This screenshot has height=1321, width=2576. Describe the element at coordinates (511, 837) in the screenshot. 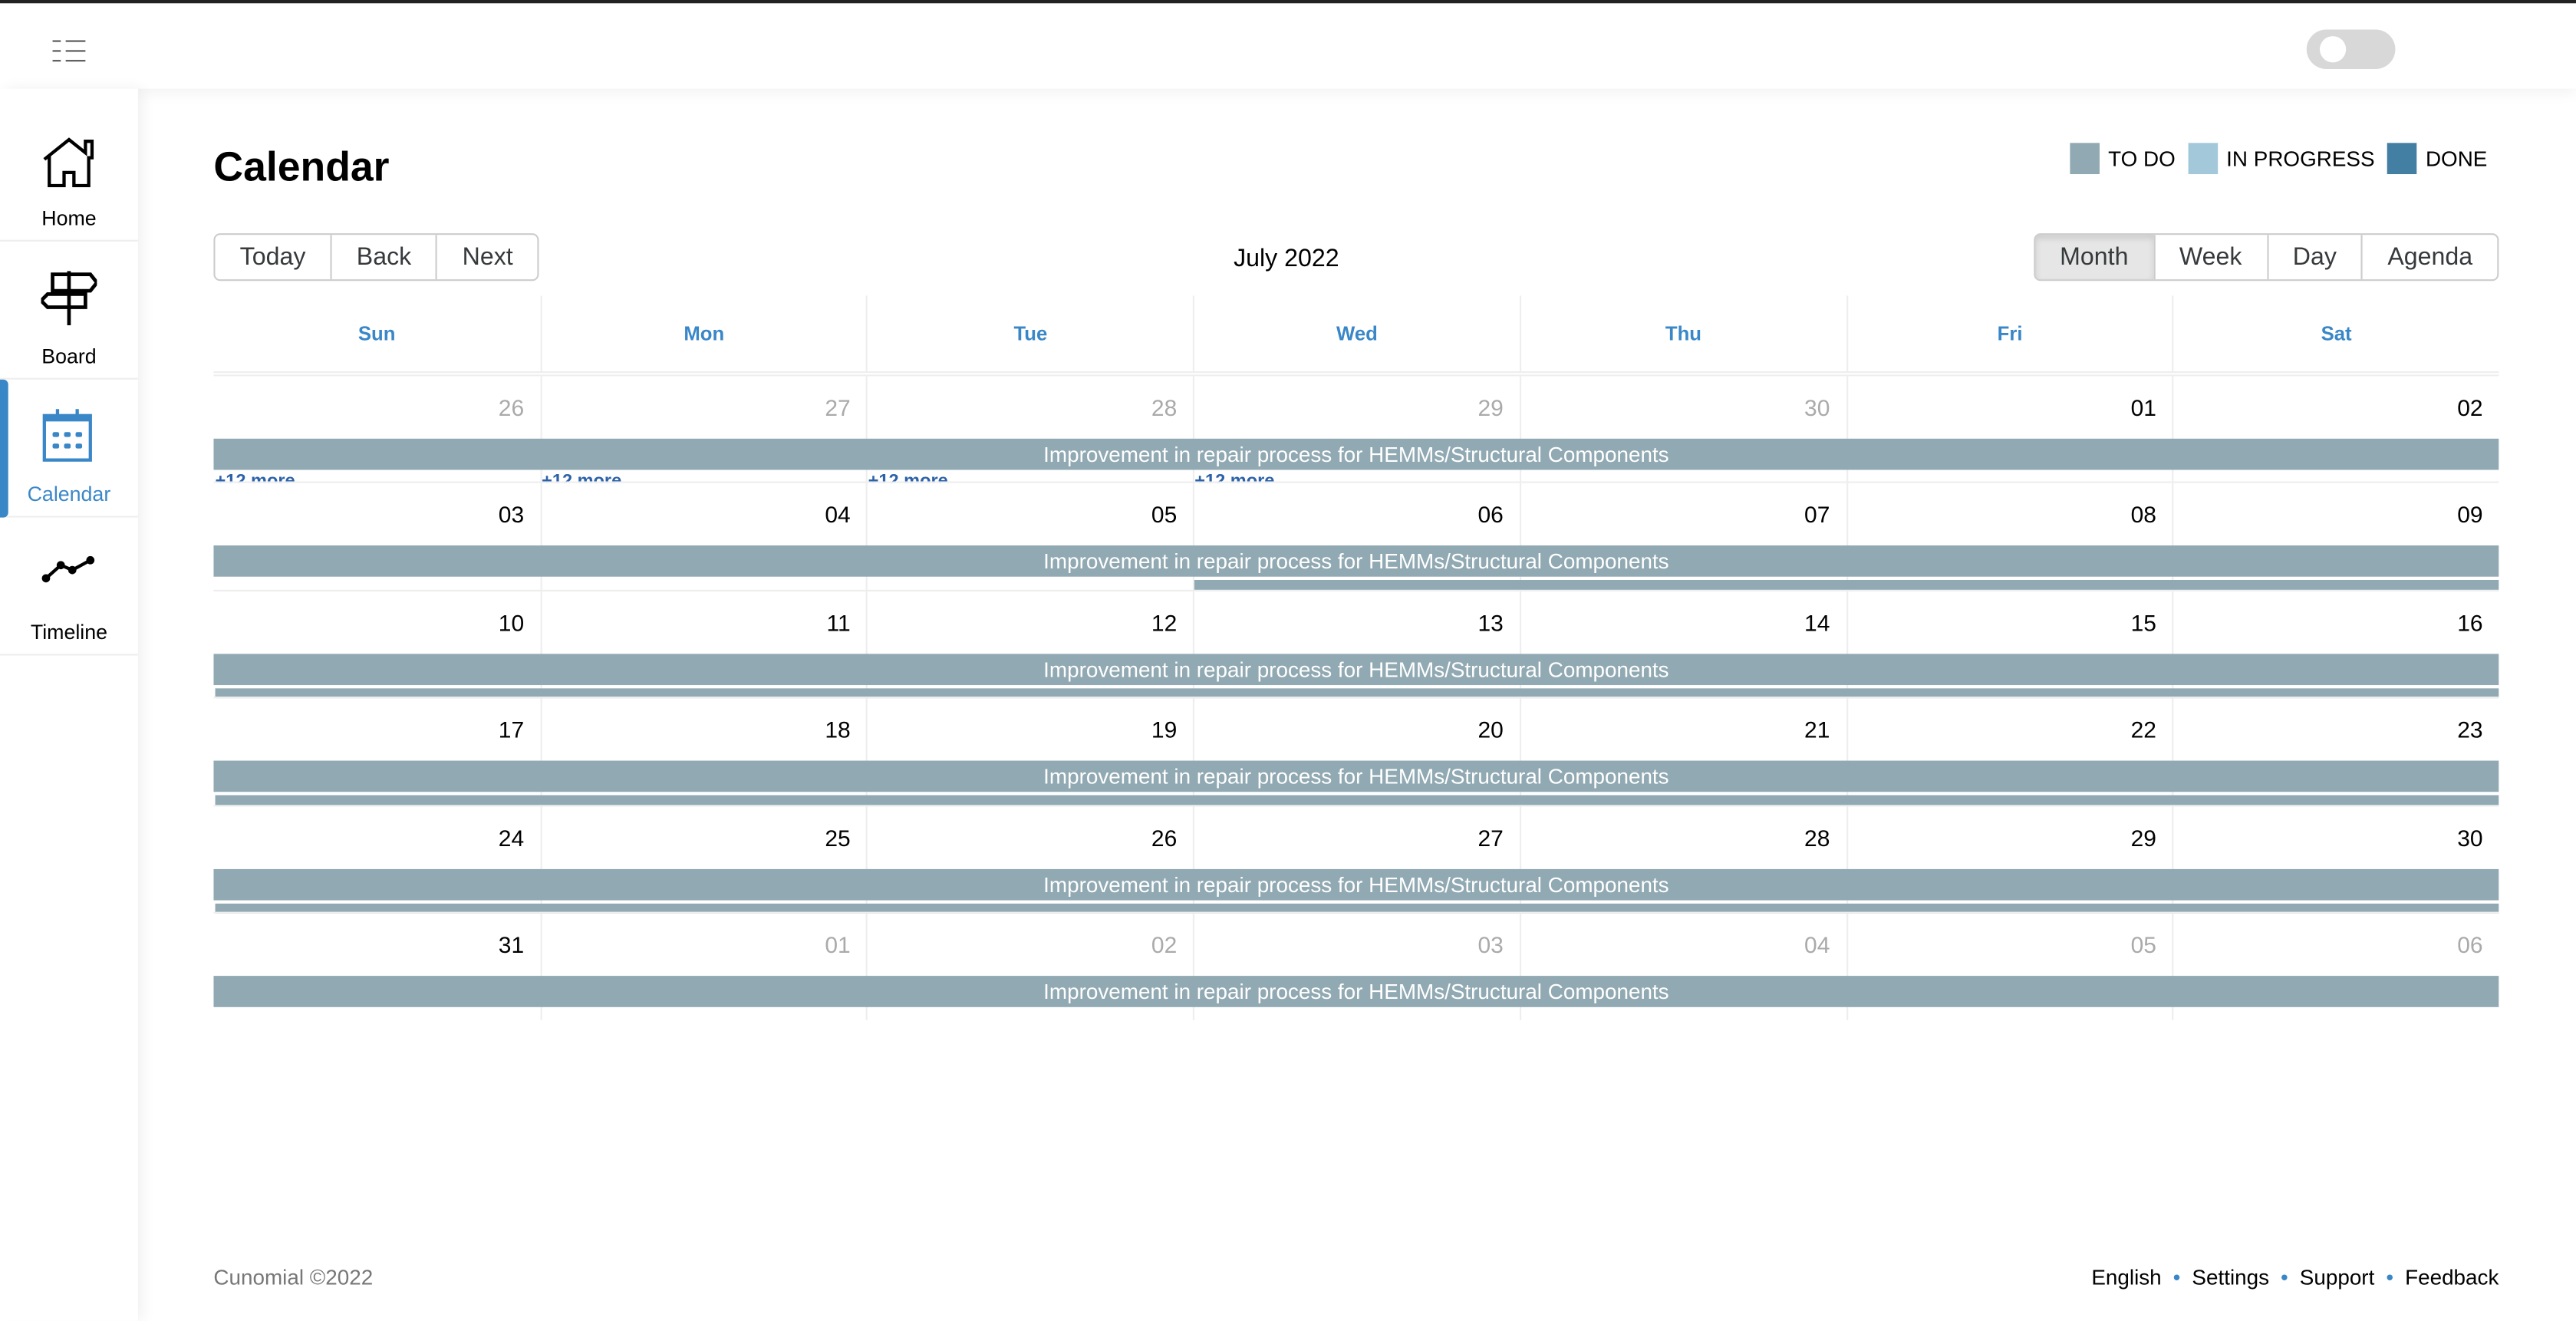

I see `date-number: 24` at that location.